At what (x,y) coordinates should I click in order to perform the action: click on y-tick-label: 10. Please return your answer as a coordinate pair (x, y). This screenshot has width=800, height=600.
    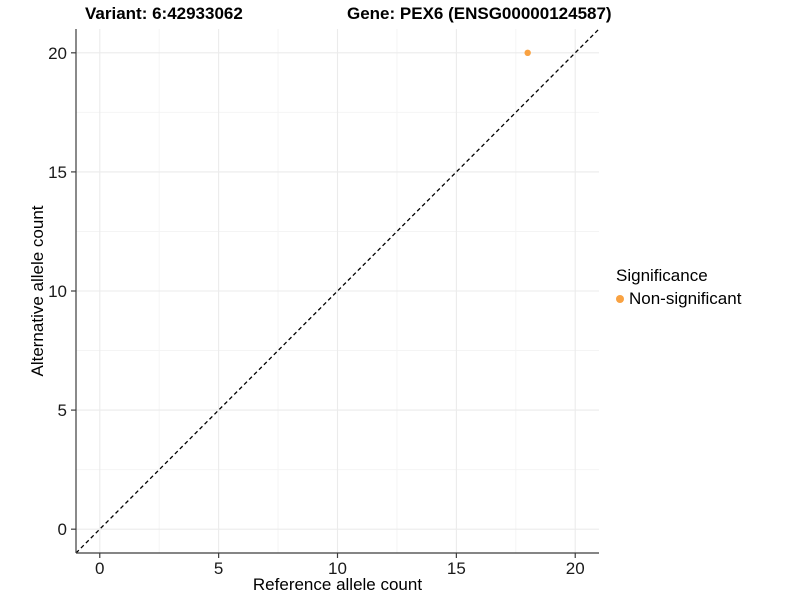
    Looking at the image, I should click on (57, 291).